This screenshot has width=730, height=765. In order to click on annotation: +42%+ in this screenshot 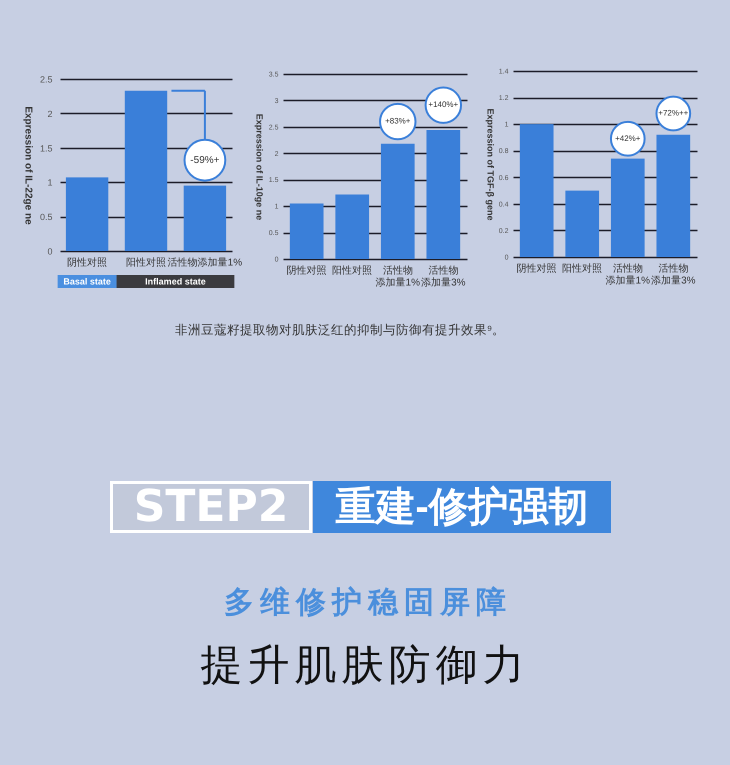, I will do `click(628, 138)`.